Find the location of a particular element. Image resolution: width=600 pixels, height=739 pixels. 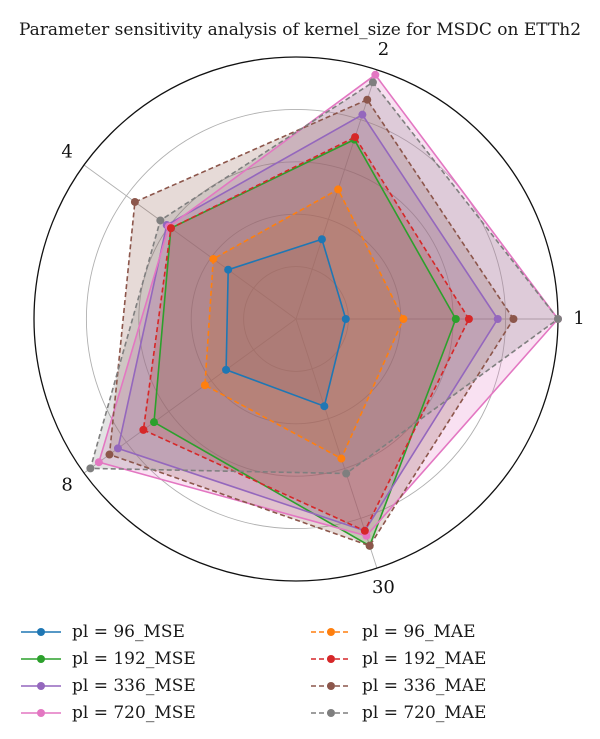

legend-label-pl-336-mae: pl = 336_MAE is located at coordinates (424, 686).